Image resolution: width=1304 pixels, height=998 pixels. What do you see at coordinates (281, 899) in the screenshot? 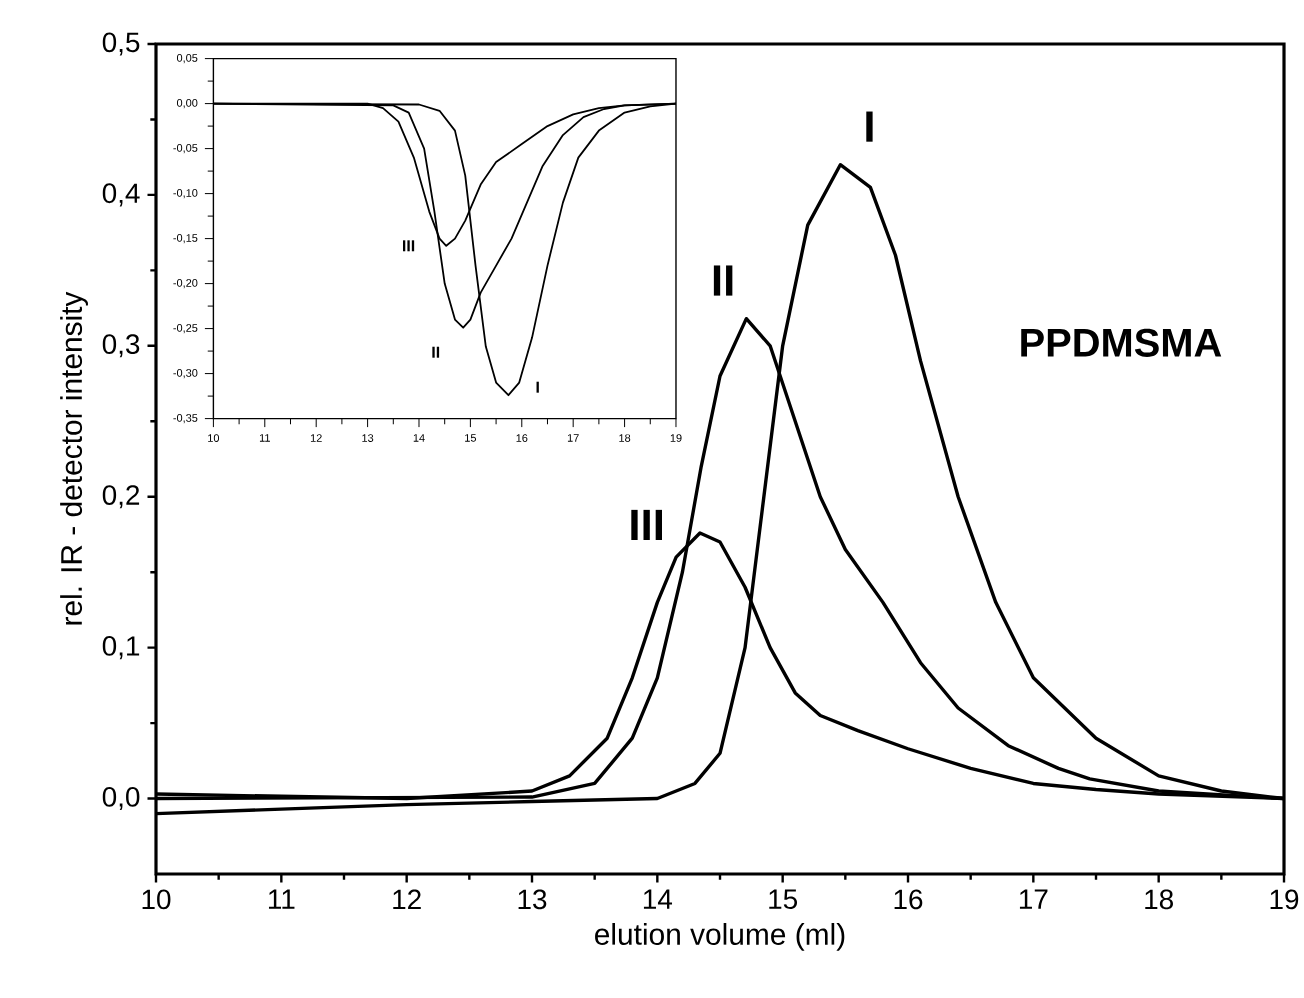
I see `x-tick-label: 11` at bounding box center [281, 899].